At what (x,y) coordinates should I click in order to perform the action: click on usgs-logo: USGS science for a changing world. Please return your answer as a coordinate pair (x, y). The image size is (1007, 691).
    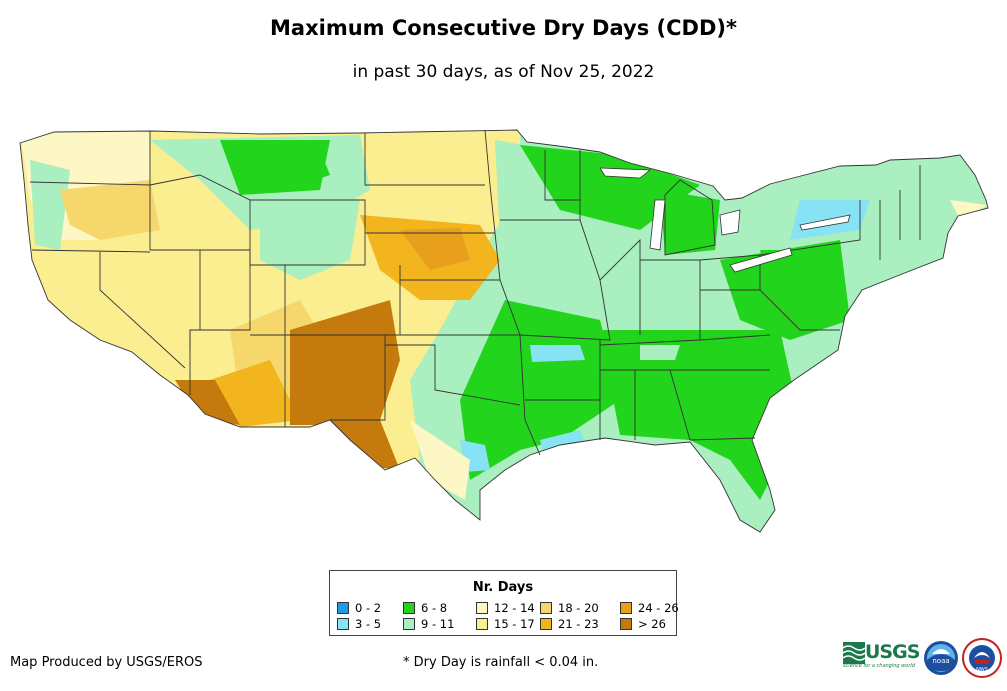
    Looking at the image, I should click on (881, 656).